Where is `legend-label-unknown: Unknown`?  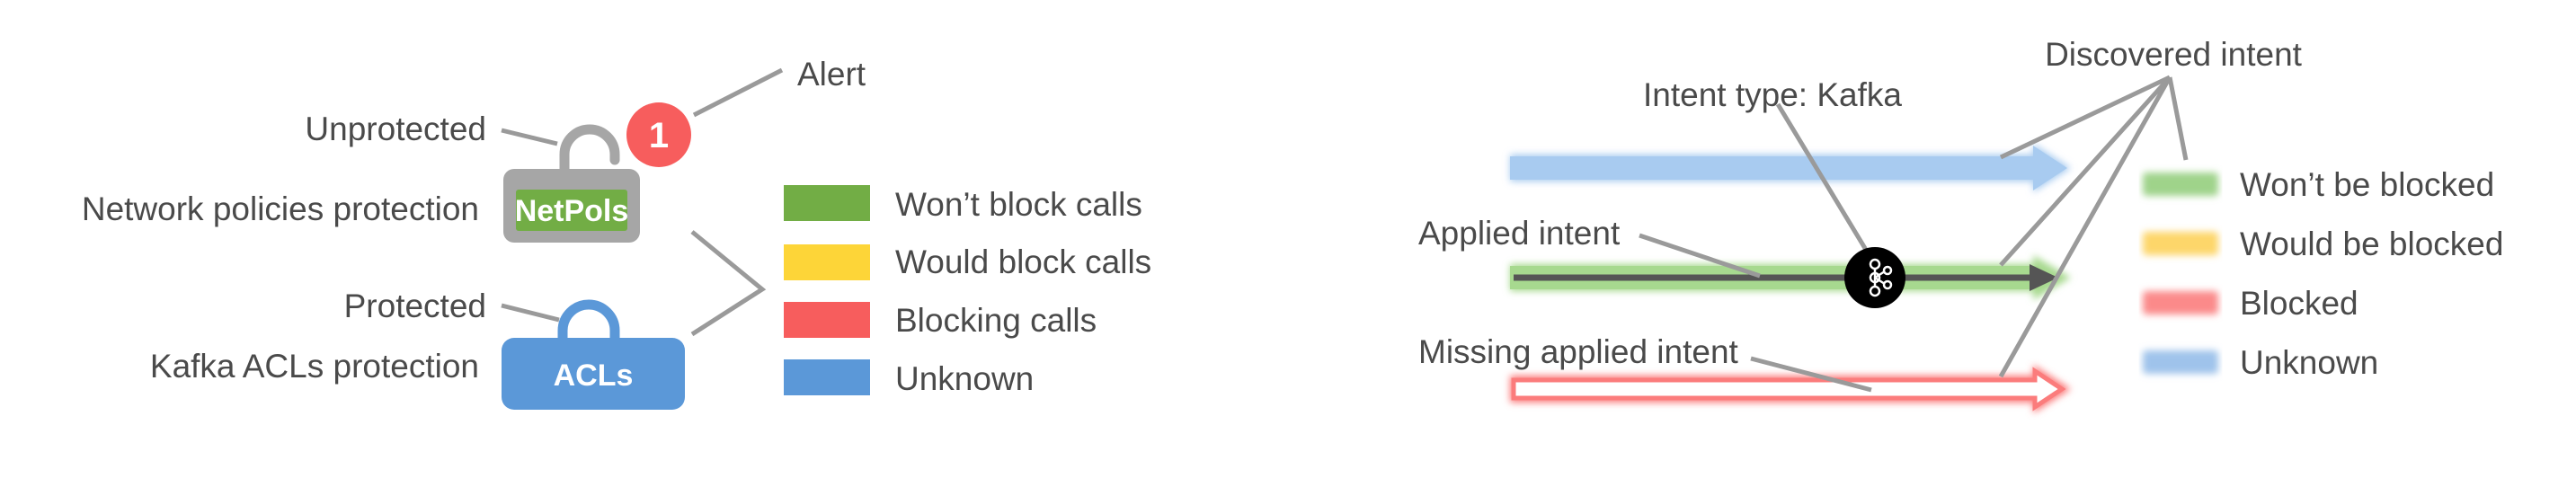 legend-label-unknown: Unknown is located at coordinates (964, 378).